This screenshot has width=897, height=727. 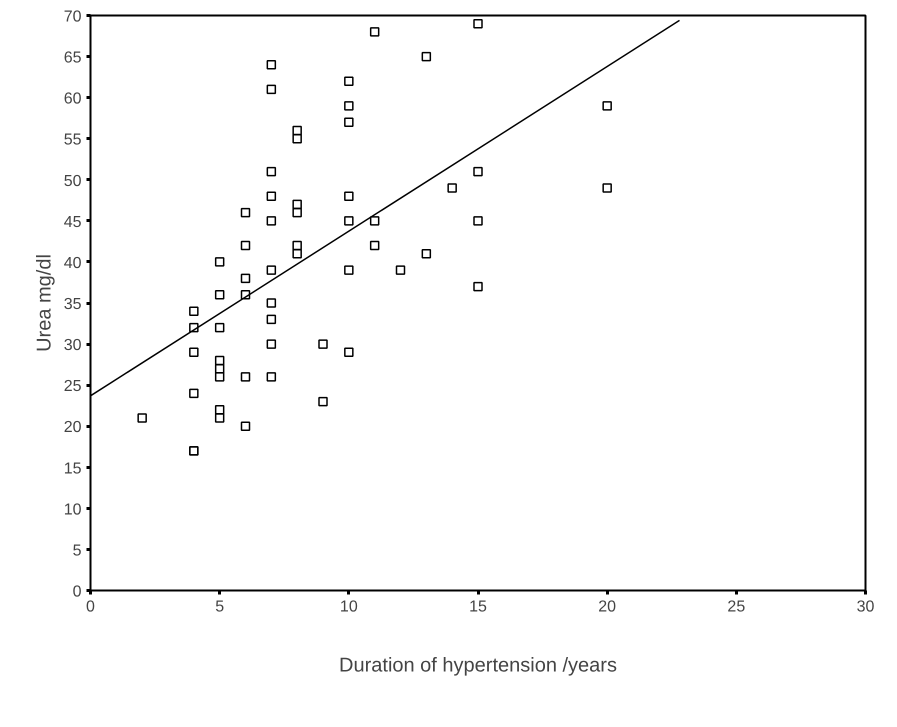 What do you see at coordinates (73, 469) in the screenshot?
I see `y-tick-label: 15` at bounding box center [73, 469].